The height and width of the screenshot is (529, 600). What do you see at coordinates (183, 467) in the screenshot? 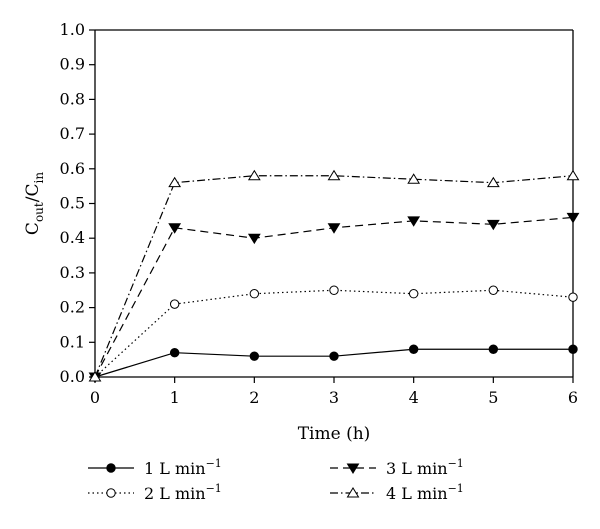
I see `legend-label: 1 L min−1` at bounding box center [183, 467].